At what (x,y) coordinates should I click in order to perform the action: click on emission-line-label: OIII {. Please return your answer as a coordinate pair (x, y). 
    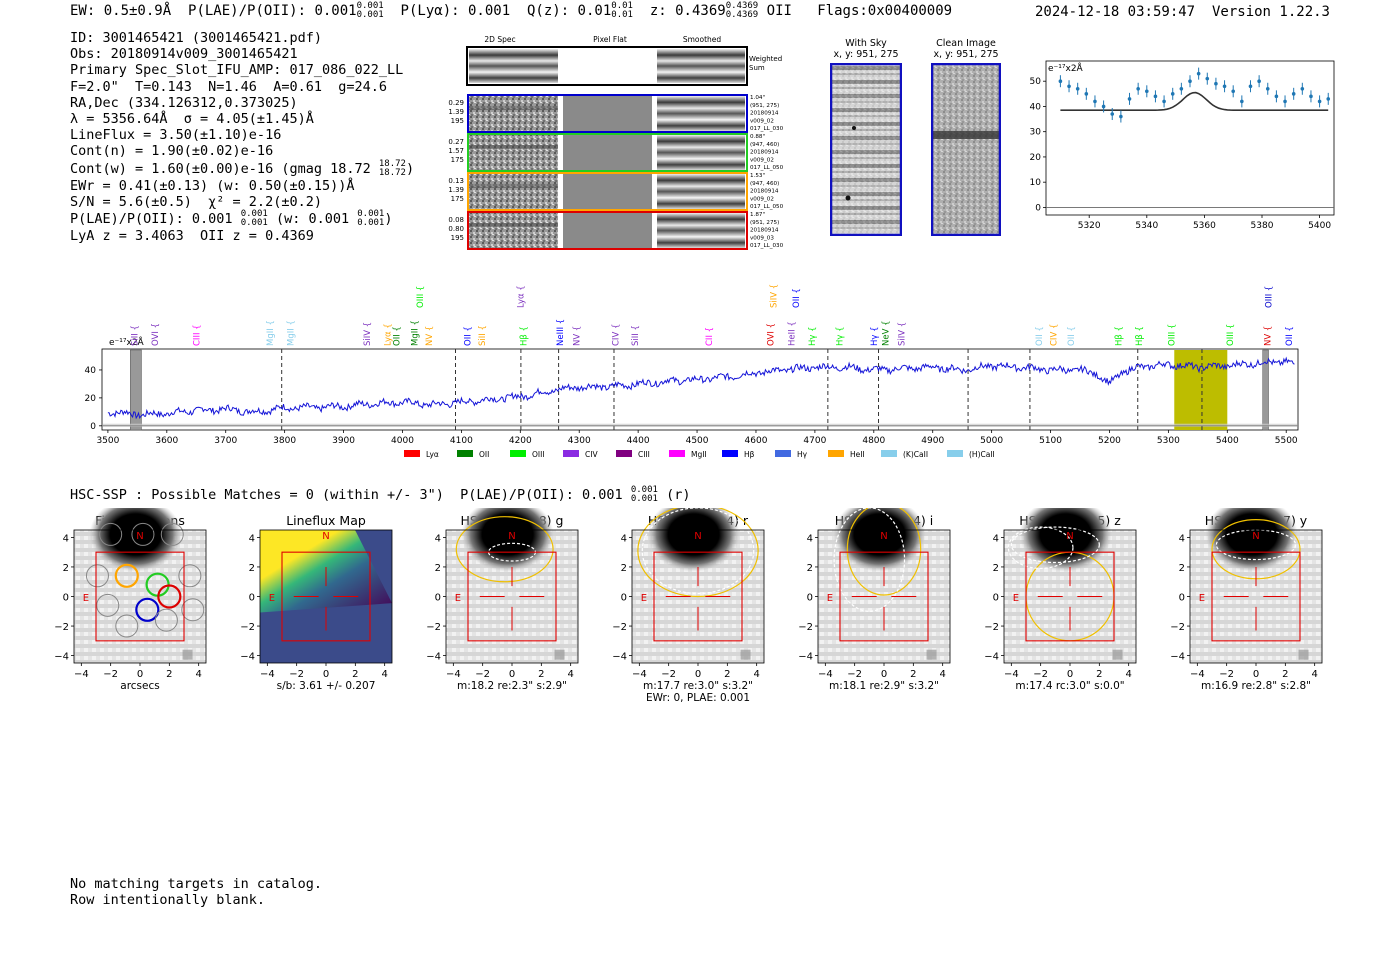
    Looking at the image, I should click on (1172, 335).